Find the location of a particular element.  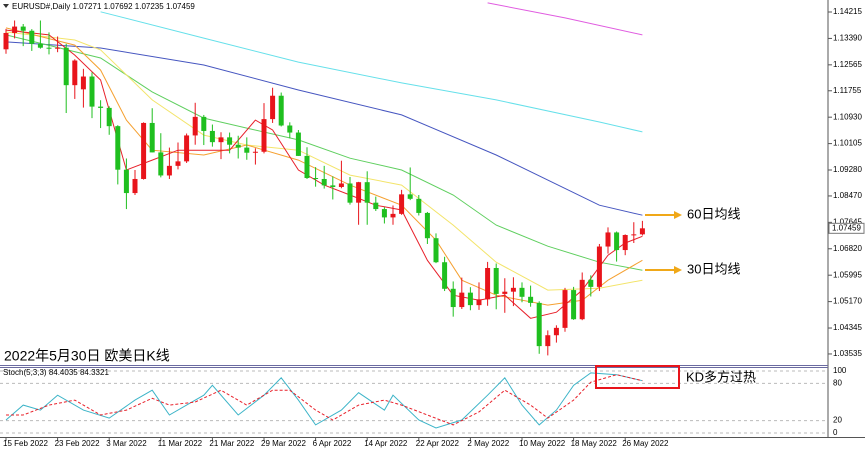

x-tick-label: 10 May 2022 is located at coordinates (542, 443).